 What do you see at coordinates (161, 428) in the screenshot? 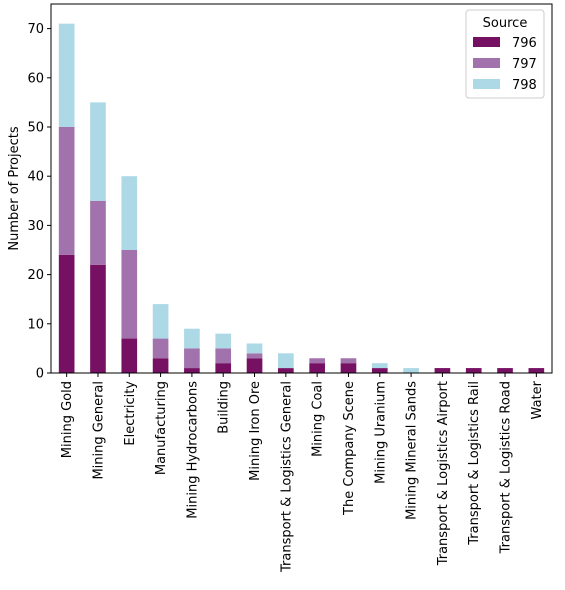
I see `x-tick-label-3: Manufacturing` at bounding box center [161, 428].